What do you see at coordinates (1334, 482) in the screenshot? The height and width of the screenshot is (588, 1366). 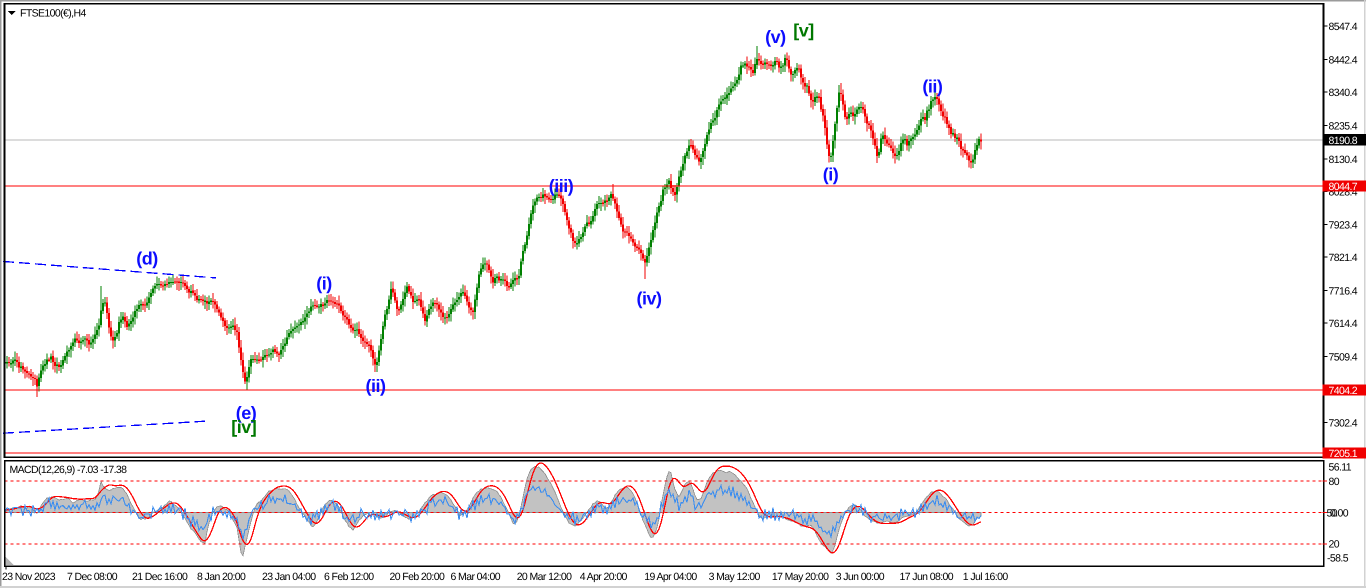 I see `svg-text: 80` at bounding box center [1334, 482].